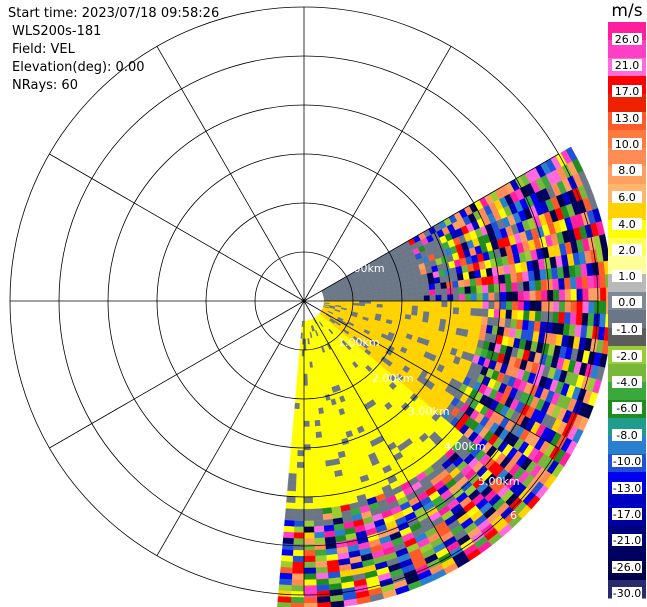 Image resolution: width=647 pixels, height=607 pixels. Describe the element at coordinates (393, 378) in the screenshot. I see `range-ring-label: 2.00km` at that location.